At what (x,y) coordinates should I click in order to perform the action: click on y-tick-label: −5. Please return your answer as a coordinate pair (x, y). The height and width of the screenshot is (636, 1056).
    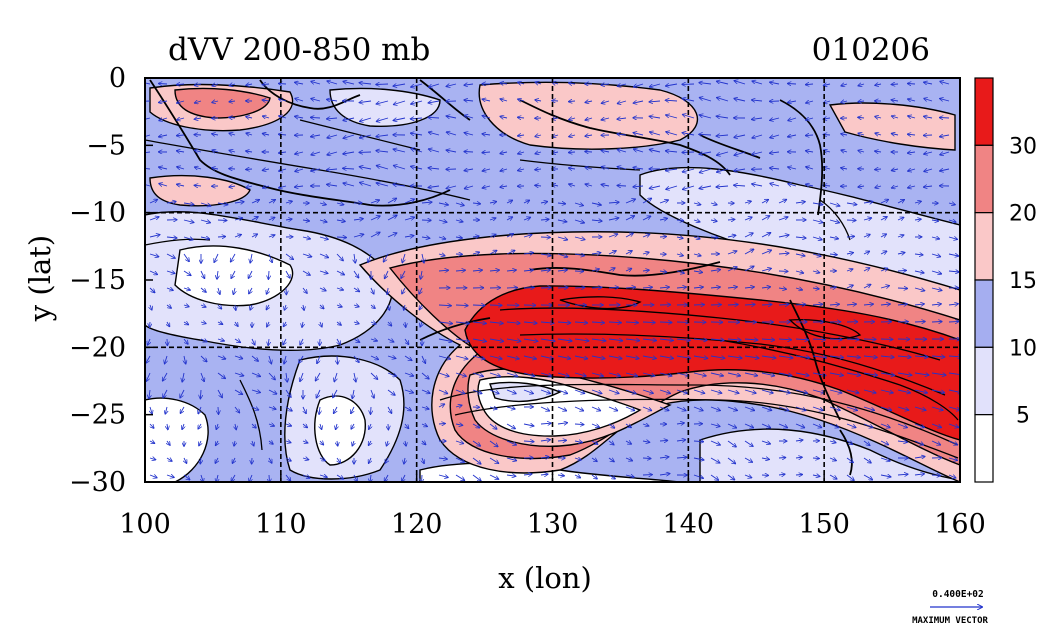
    Looking at the image, I should click on (106, 145).